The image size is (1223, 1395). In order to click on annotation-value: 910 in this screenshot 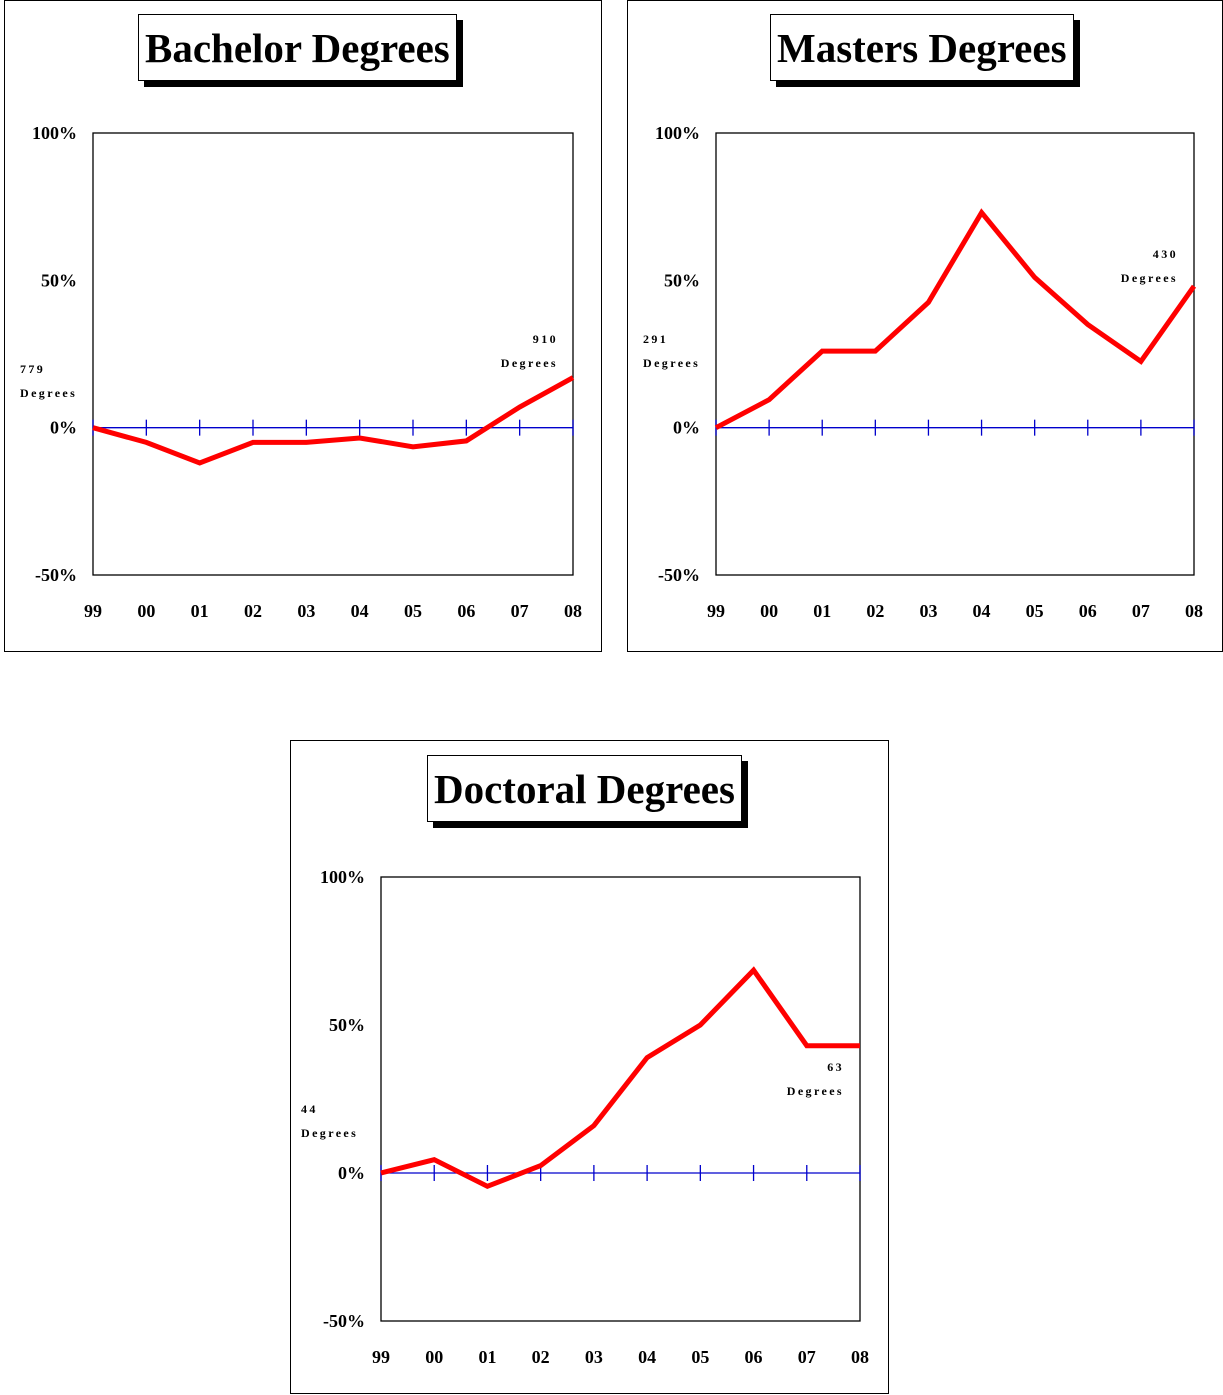, I will do `click(545, 339)`.